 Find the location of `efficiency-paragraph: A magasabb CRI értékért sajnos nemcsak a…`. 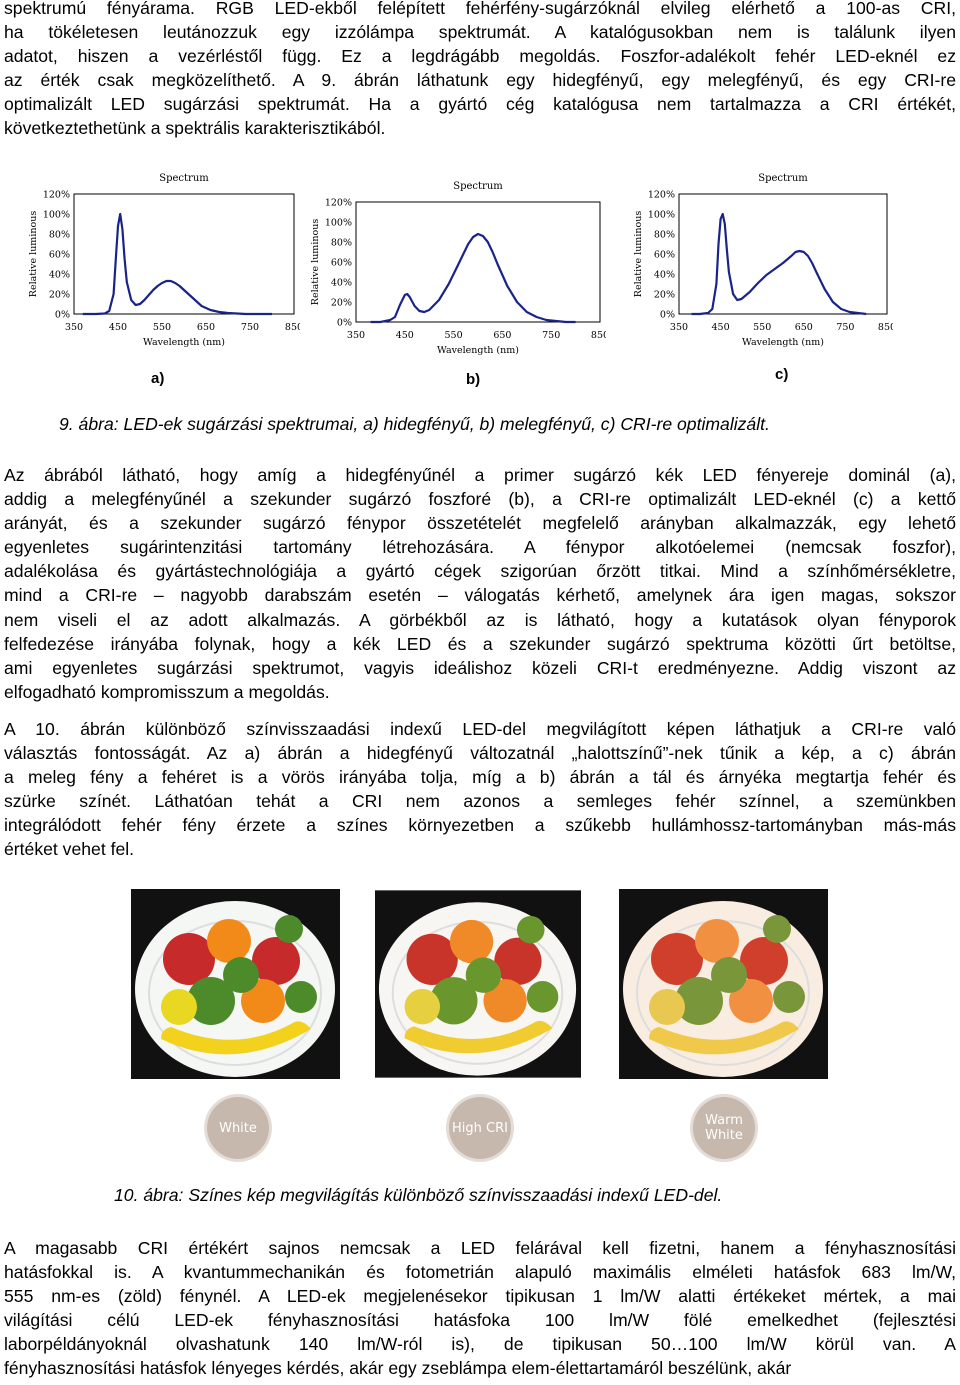

efficiency-paragraph: A magasabb CRI értékért sajnos nemcsak a… is located at coordinates (480, 1308).